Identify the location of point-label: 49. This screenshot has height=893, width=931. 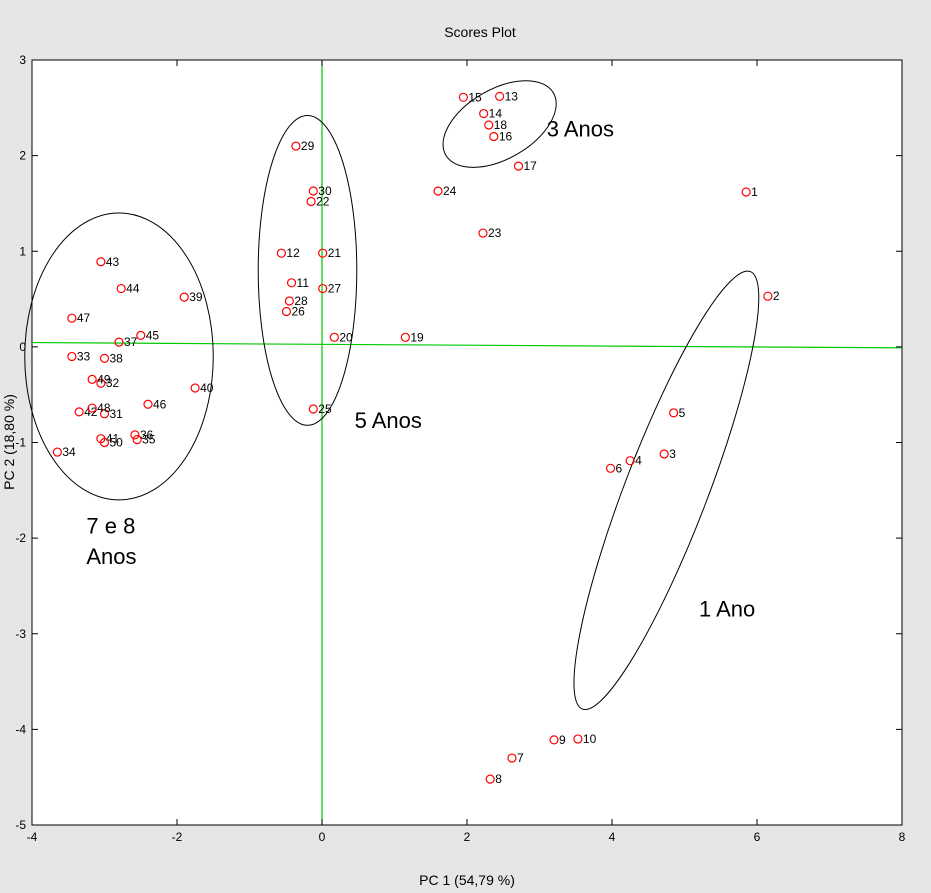
(104, 379).